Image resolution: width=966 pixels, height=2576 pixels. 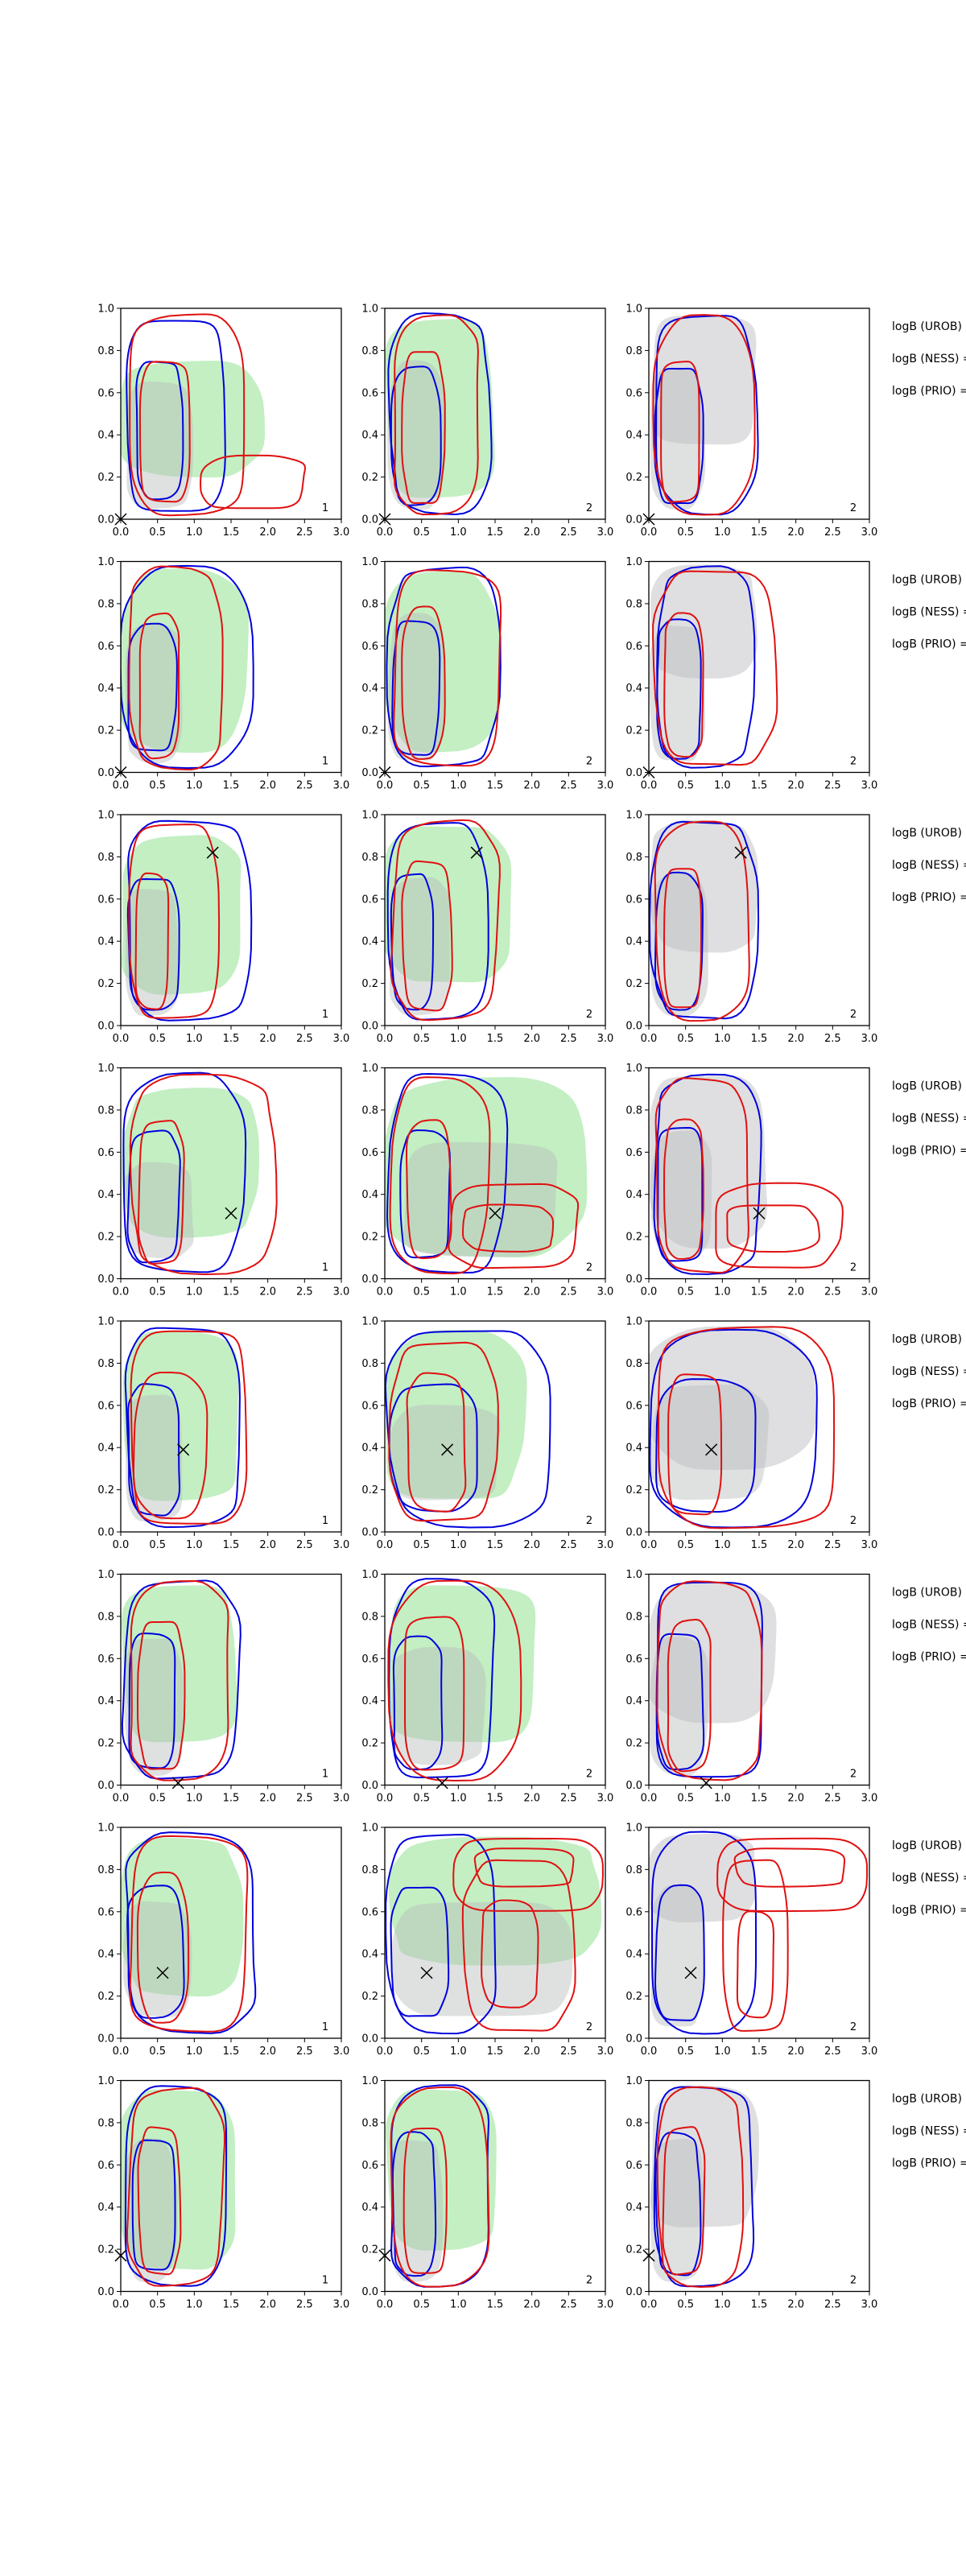 I want to click on panel-r6-c1: 0.0 0.5 1.0 1.5 2.0 2.5 3.0 0.0 0.2 0.4 0.6 0.8 1.0 1, so click(x=223, y=1687).